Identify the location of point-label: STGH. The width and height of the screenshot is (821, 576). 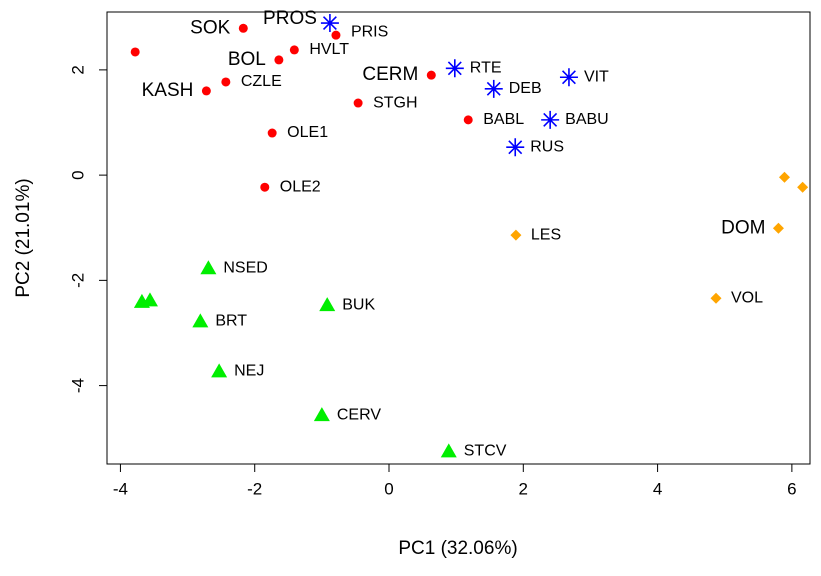
(395, 102).